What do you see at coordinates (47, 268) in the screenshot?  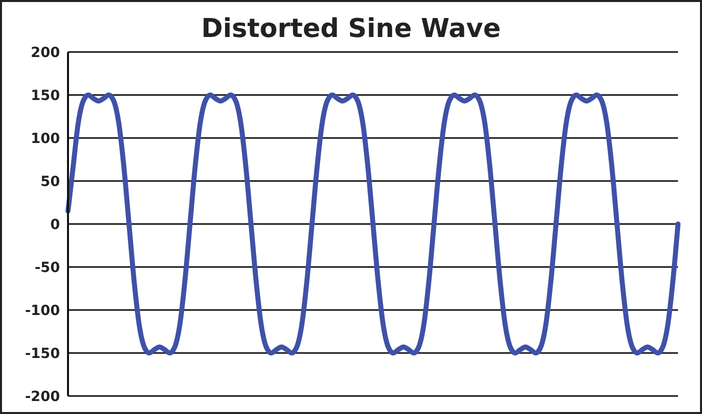 I see `y-tick-label: -50` at bounding box center [47, 268].